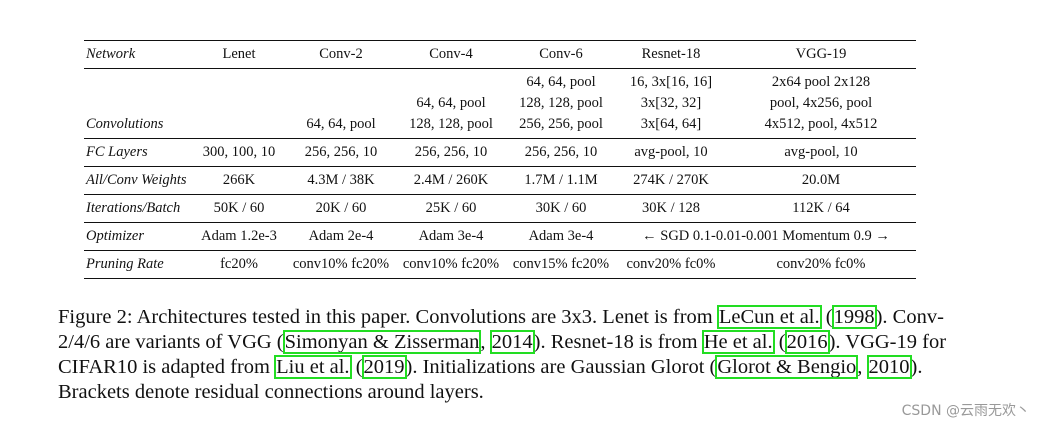 Image resolution: width=1044 pixels, height=428 pixels. I want to click on table-cell: 20K / 60, so click(341, 208).